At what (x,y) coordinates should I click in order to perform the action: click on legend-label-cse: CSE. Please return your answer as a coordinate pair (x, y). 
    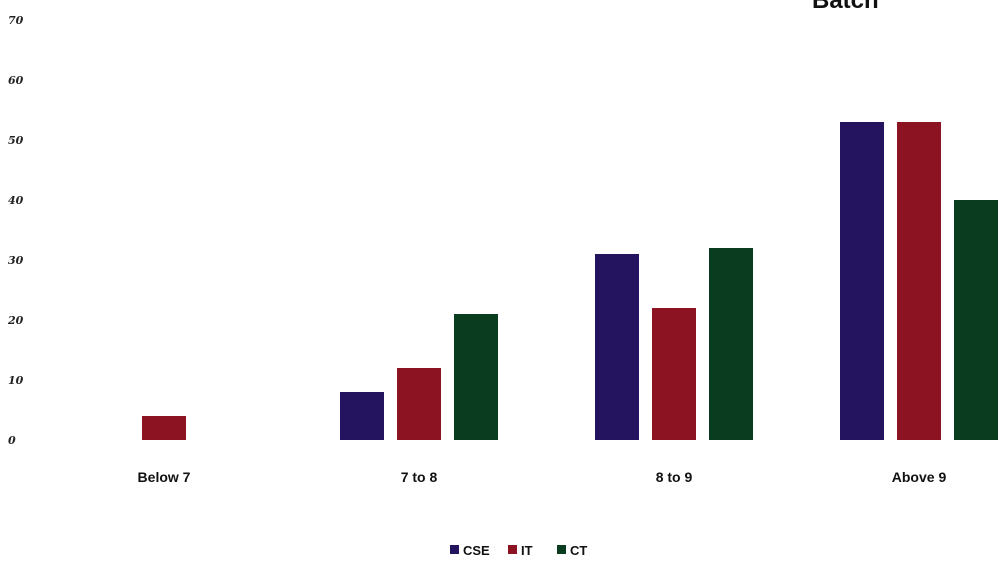
    Looking at the image, I should click on (476, 550).